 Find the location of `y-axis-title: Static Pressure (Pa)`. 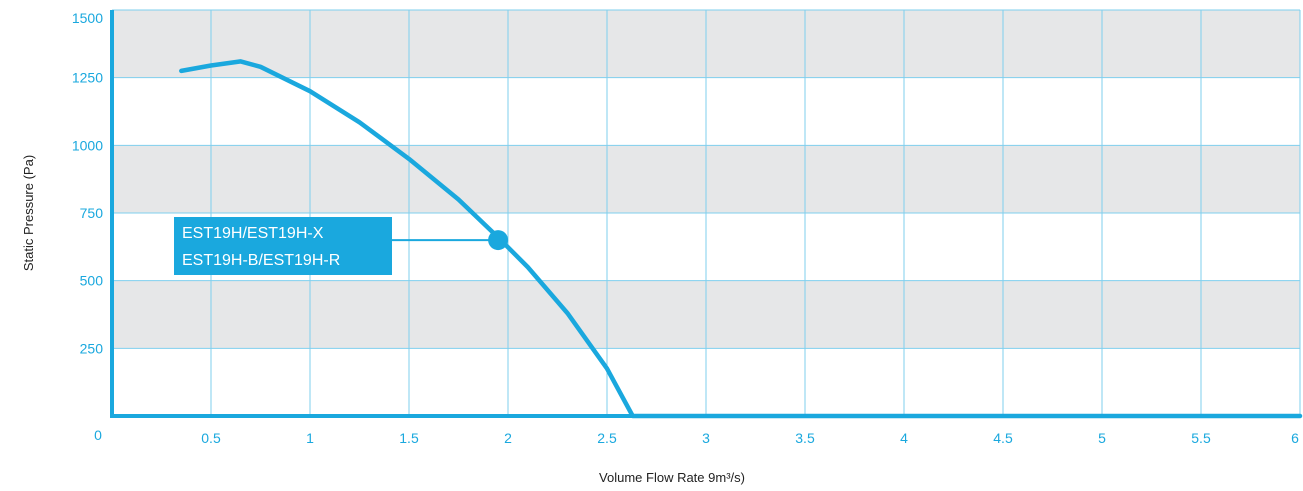

y-axis-title: Static Pressure (Pa) is located at coordinates (28, 213).